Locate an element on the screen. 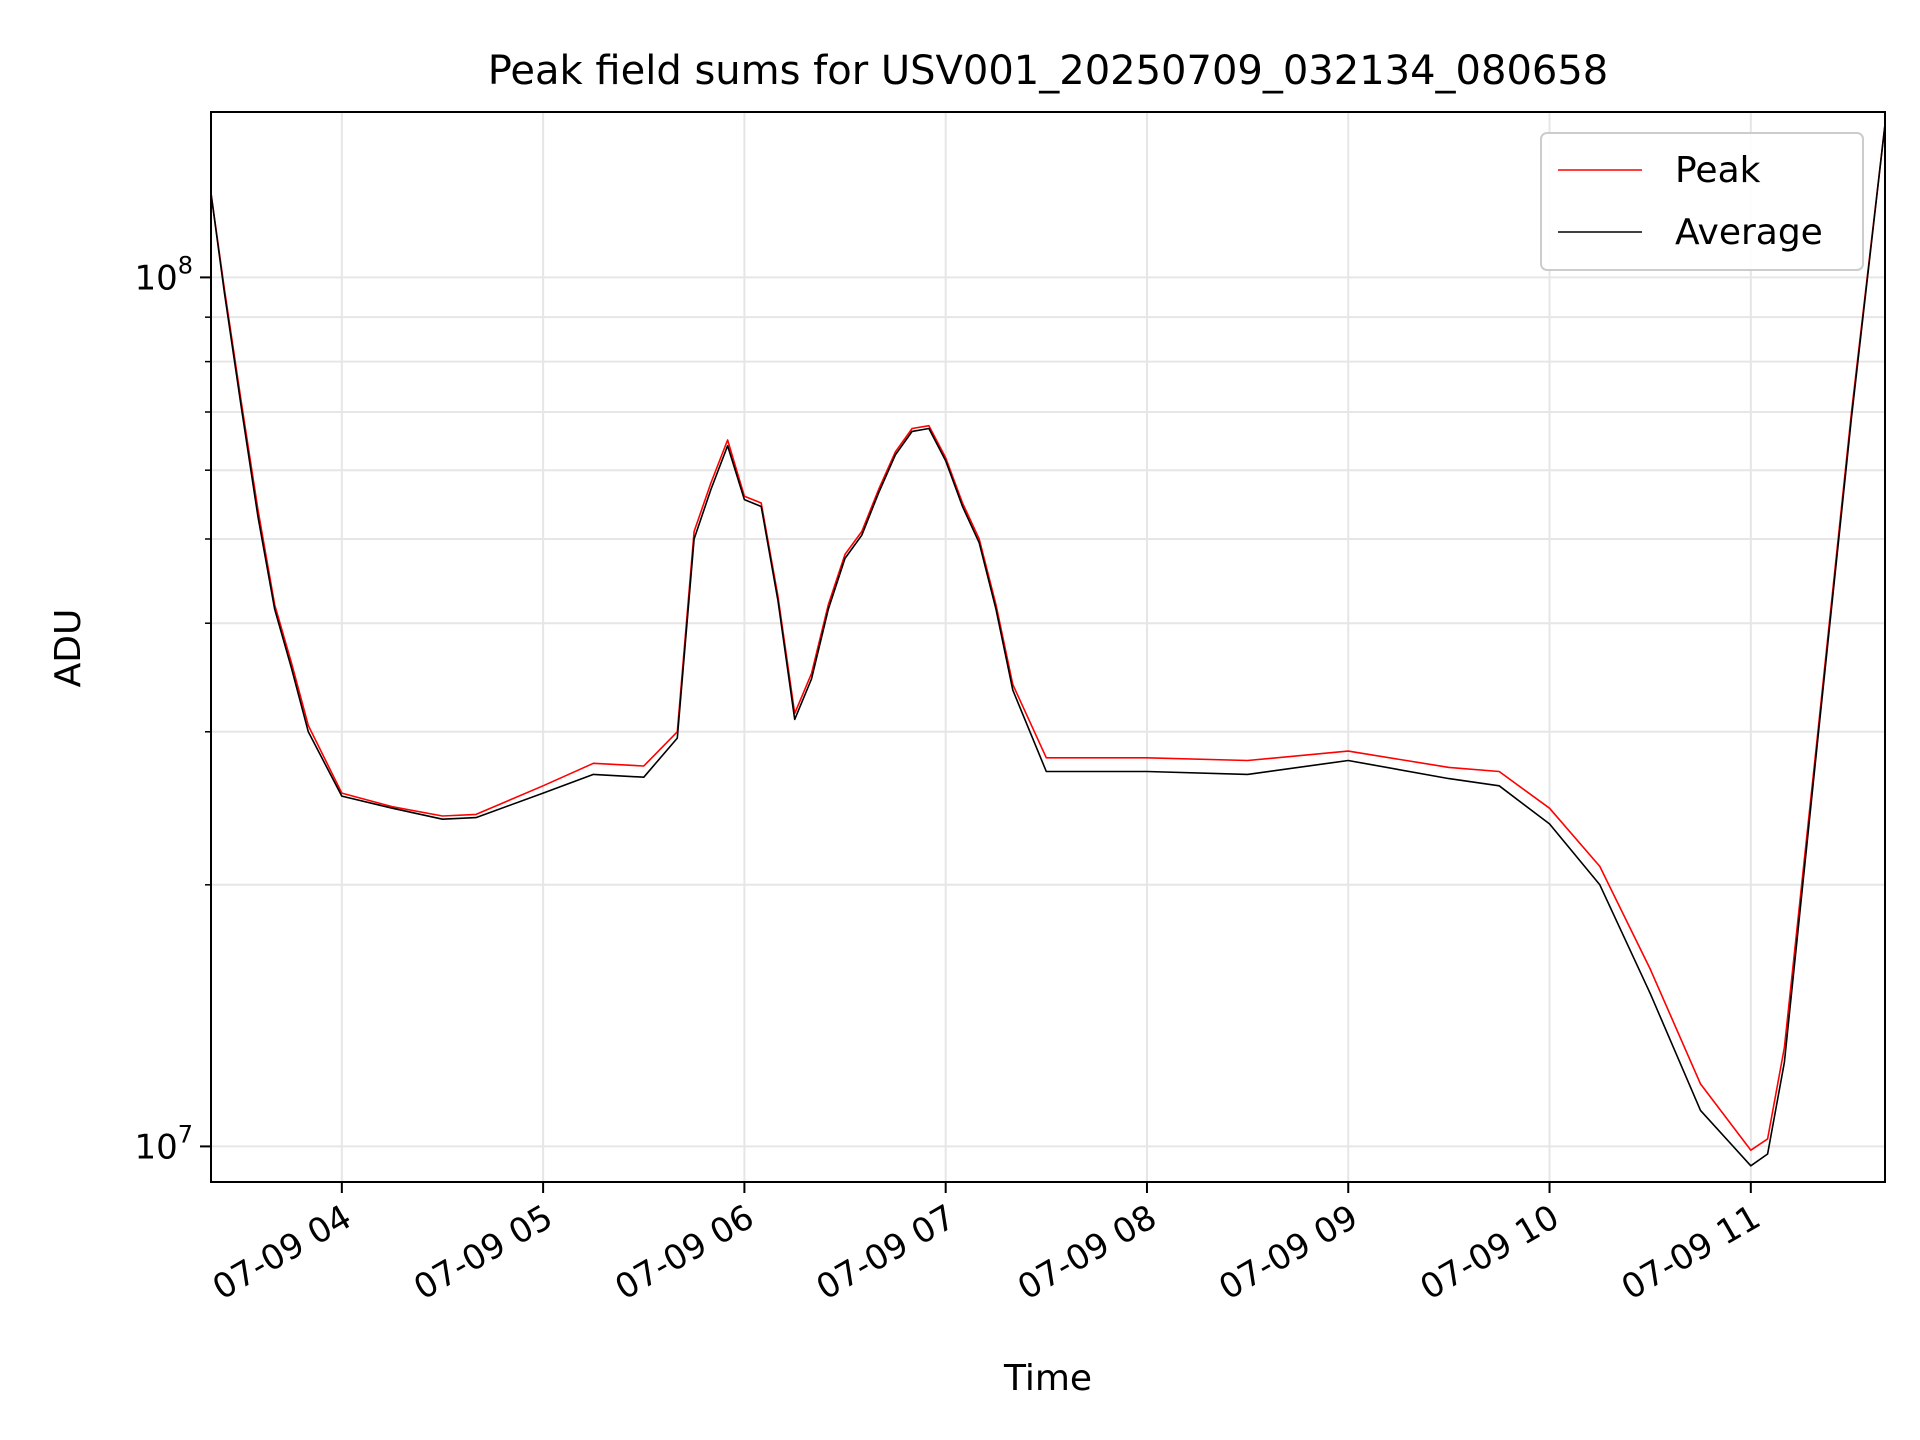  x-axis-label: Time is located at coordinates (1047, 1378).